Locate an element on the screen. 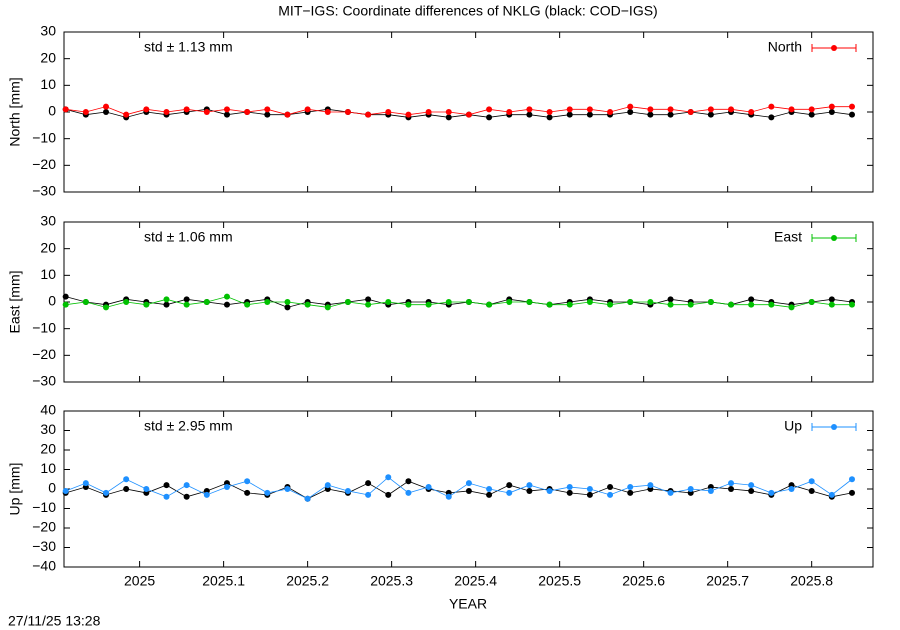 The height and width of the screenshot is (630, 900). y-tick-label: 40 is located at coordinates (48, 410).